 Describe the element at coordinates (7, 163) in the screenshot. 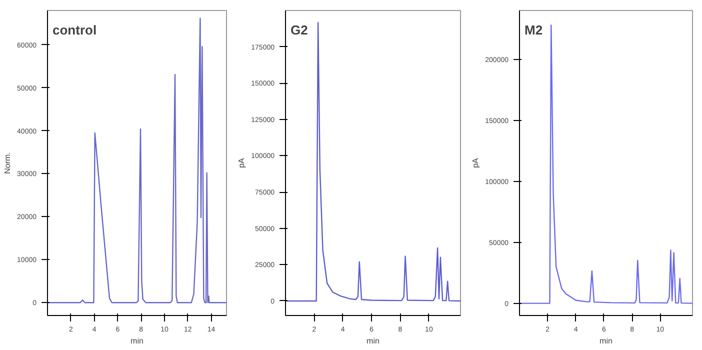

I see `y-axis-title: Norm.` at that location.